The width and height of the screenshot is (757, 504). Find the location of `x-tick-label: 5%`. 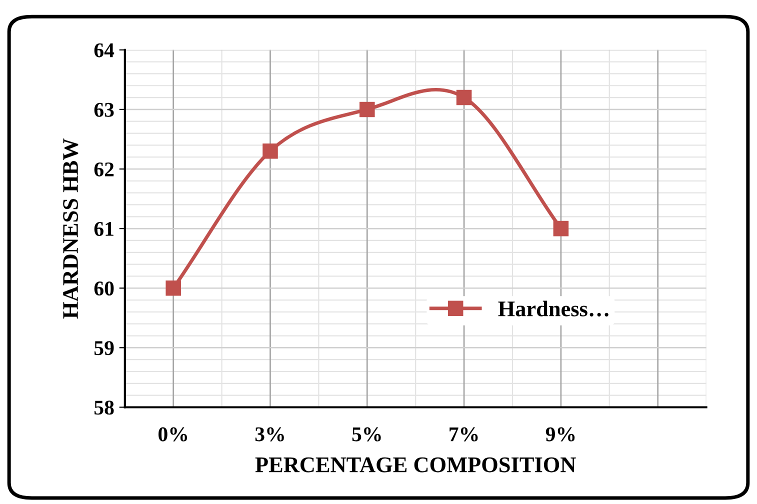

x-tick-label: 5% is located at coordinates (366, 434).